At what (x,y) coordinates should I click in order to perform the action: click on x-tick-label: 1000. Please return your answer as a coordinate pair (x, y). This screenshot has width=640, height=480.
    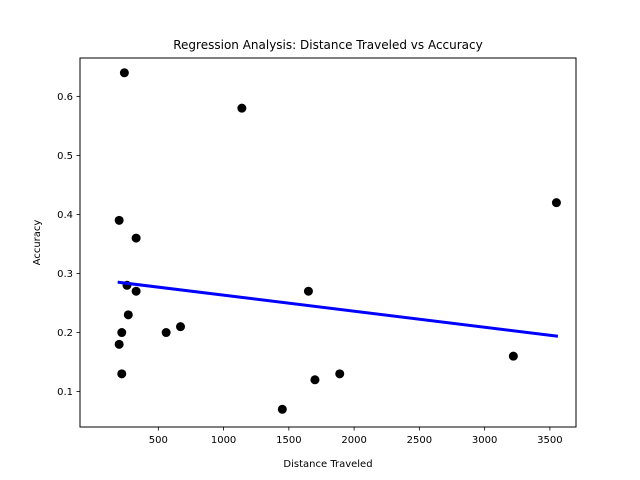
    Looking at the image, I should click on (223, 440).